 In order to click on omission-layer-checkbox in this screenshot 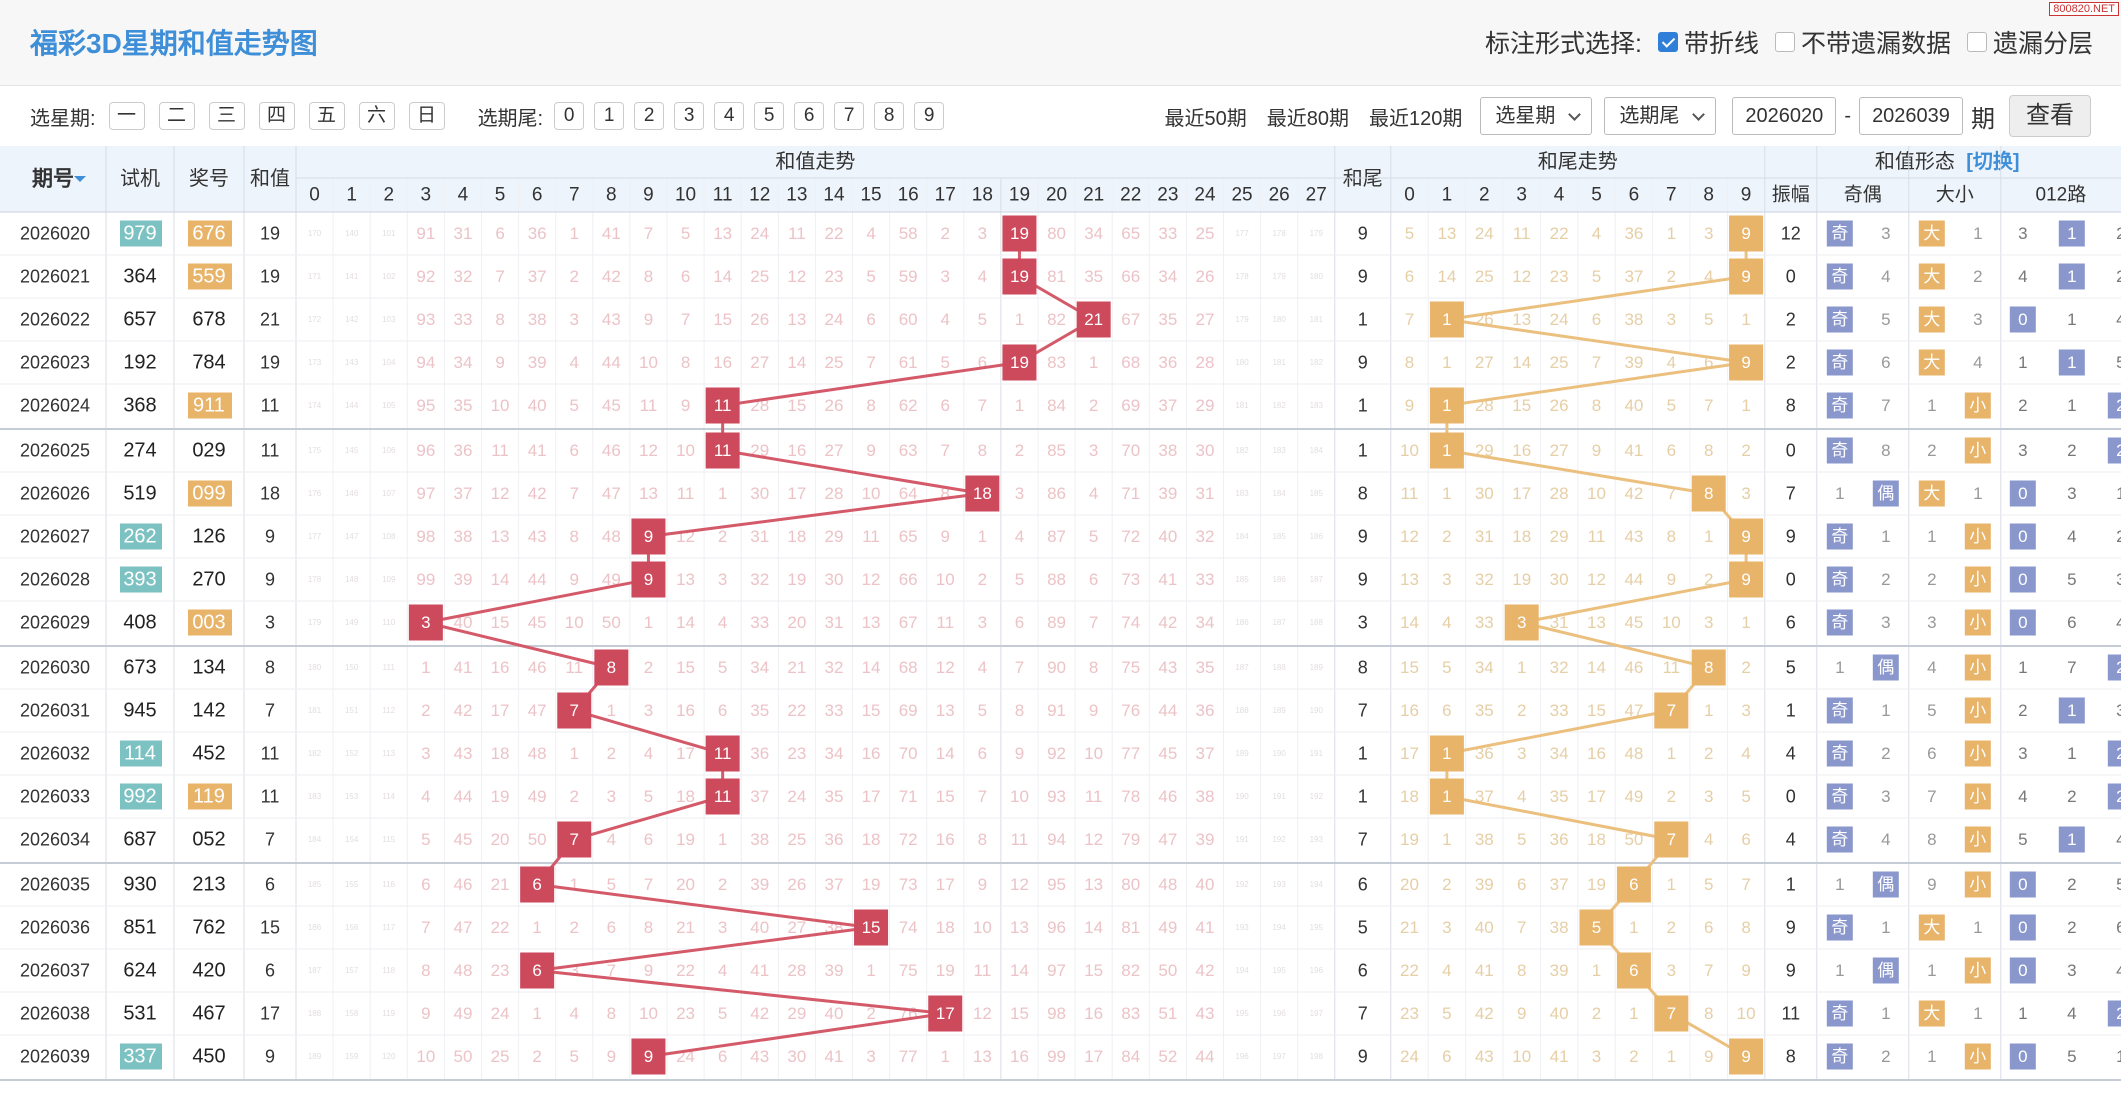, I will do `click(1976, 42)`.